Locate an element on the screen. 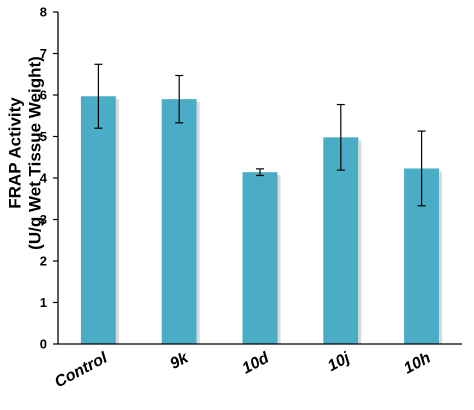  y-tick-label: 0 is located at coordinates (43, 344).